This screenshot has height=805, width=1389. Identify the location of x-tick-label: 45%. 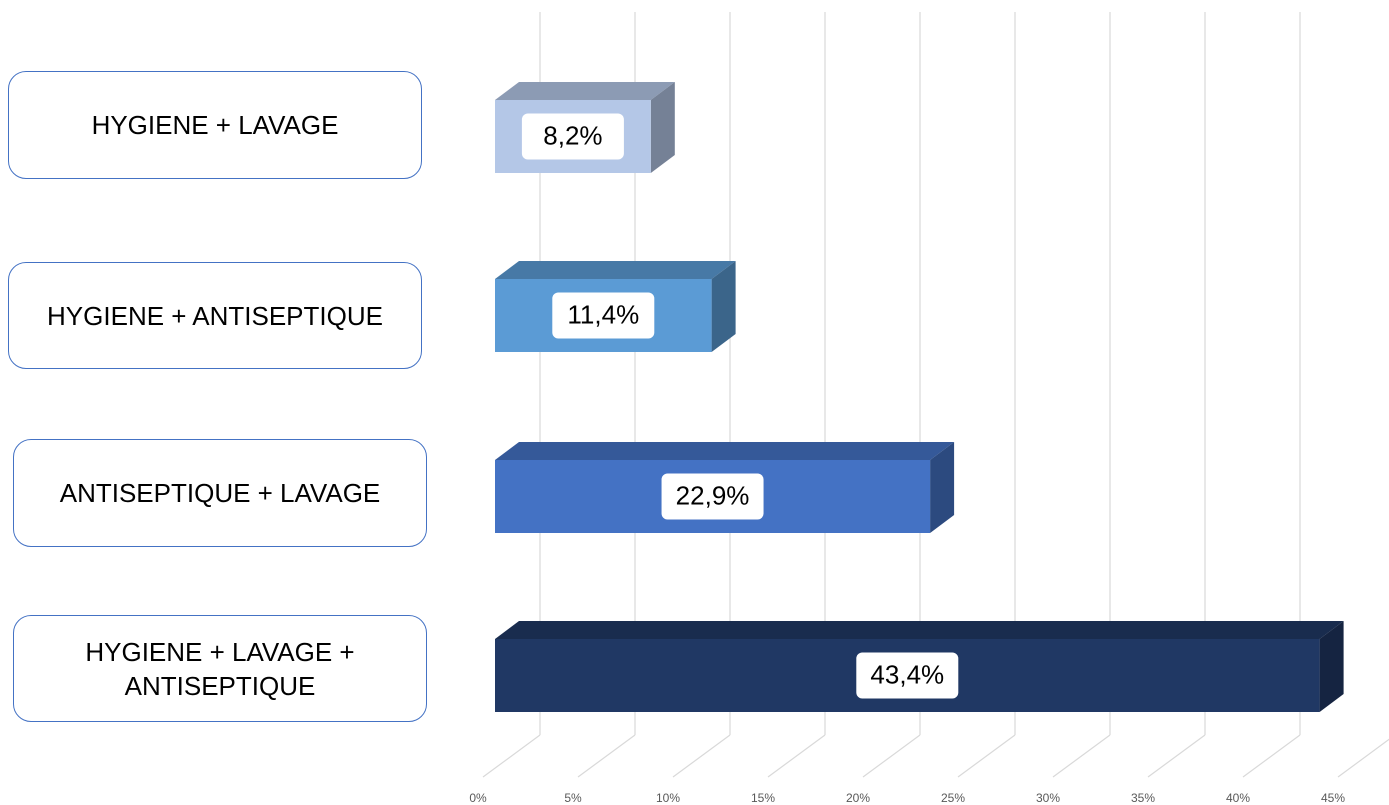
(1333, 798).